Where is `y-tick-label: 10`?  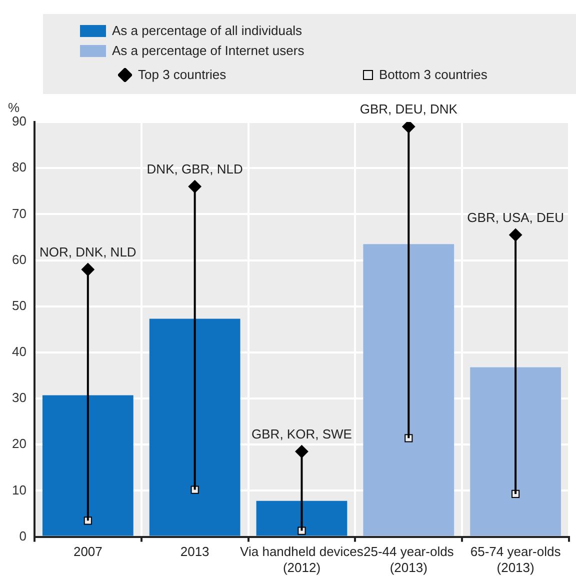 y-tick-label: 10 is located at coordinates (19, 490).